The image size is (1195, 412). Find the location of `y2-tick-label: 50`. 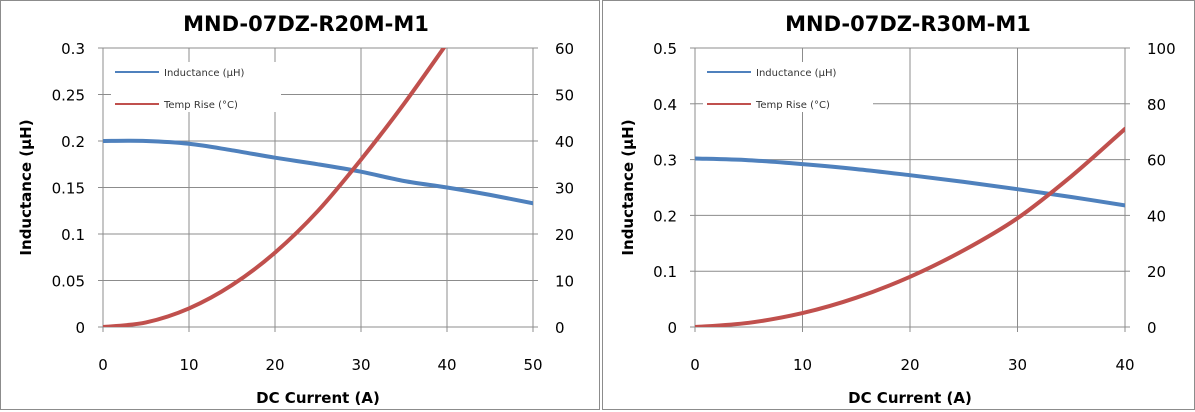

y2-tick-label: 50 is located at coordinates (564, 96).